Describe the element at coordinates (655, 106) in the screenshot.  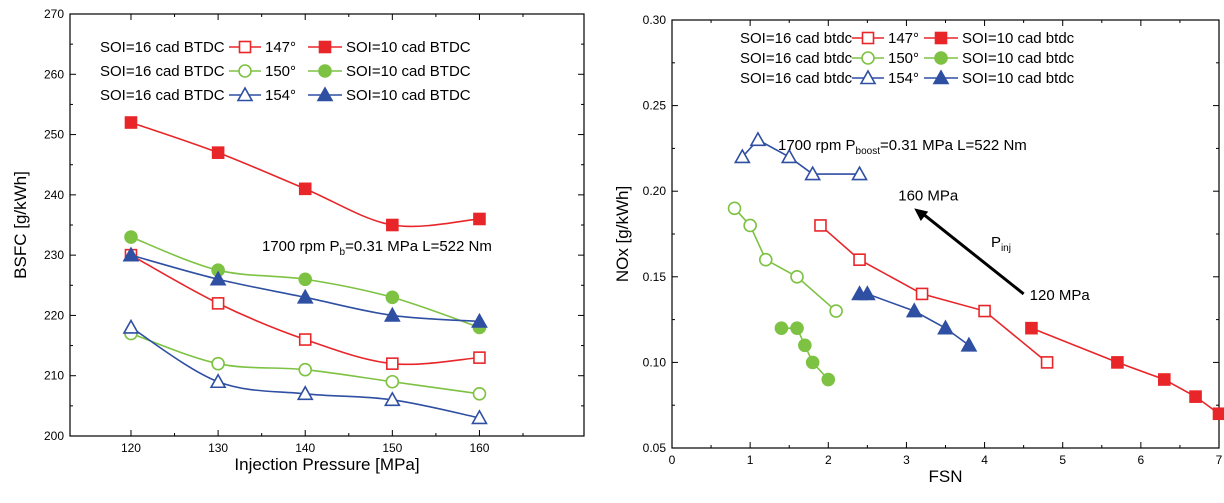
I see `chart-2-y-tick-label: 0.25` at that location.